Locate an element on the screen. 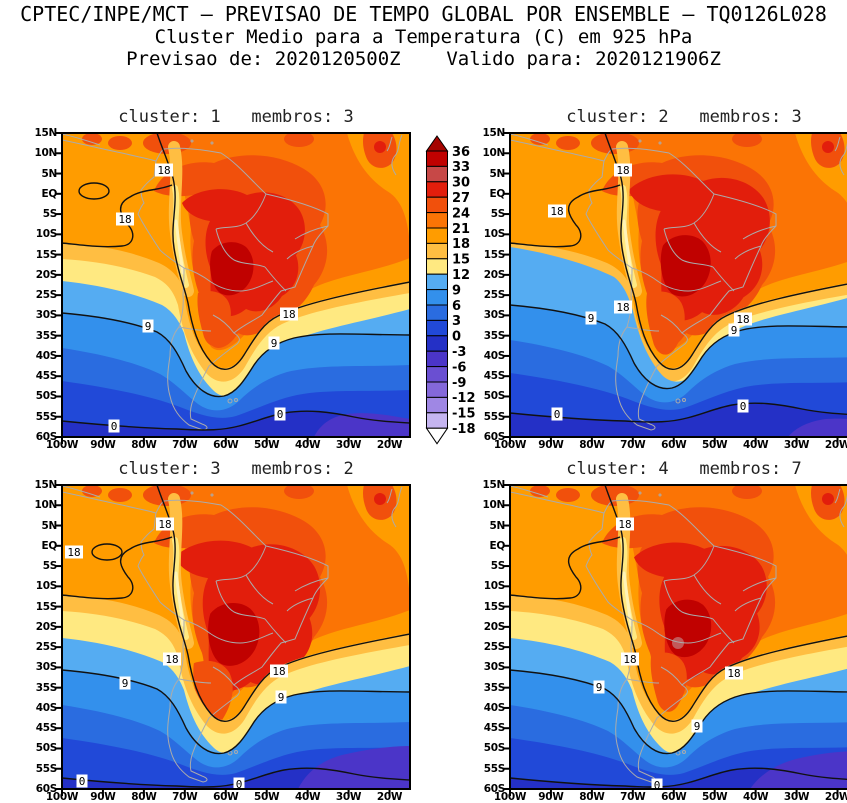  colorbar-tick-label: 36 is located at coordinates (461, 152).